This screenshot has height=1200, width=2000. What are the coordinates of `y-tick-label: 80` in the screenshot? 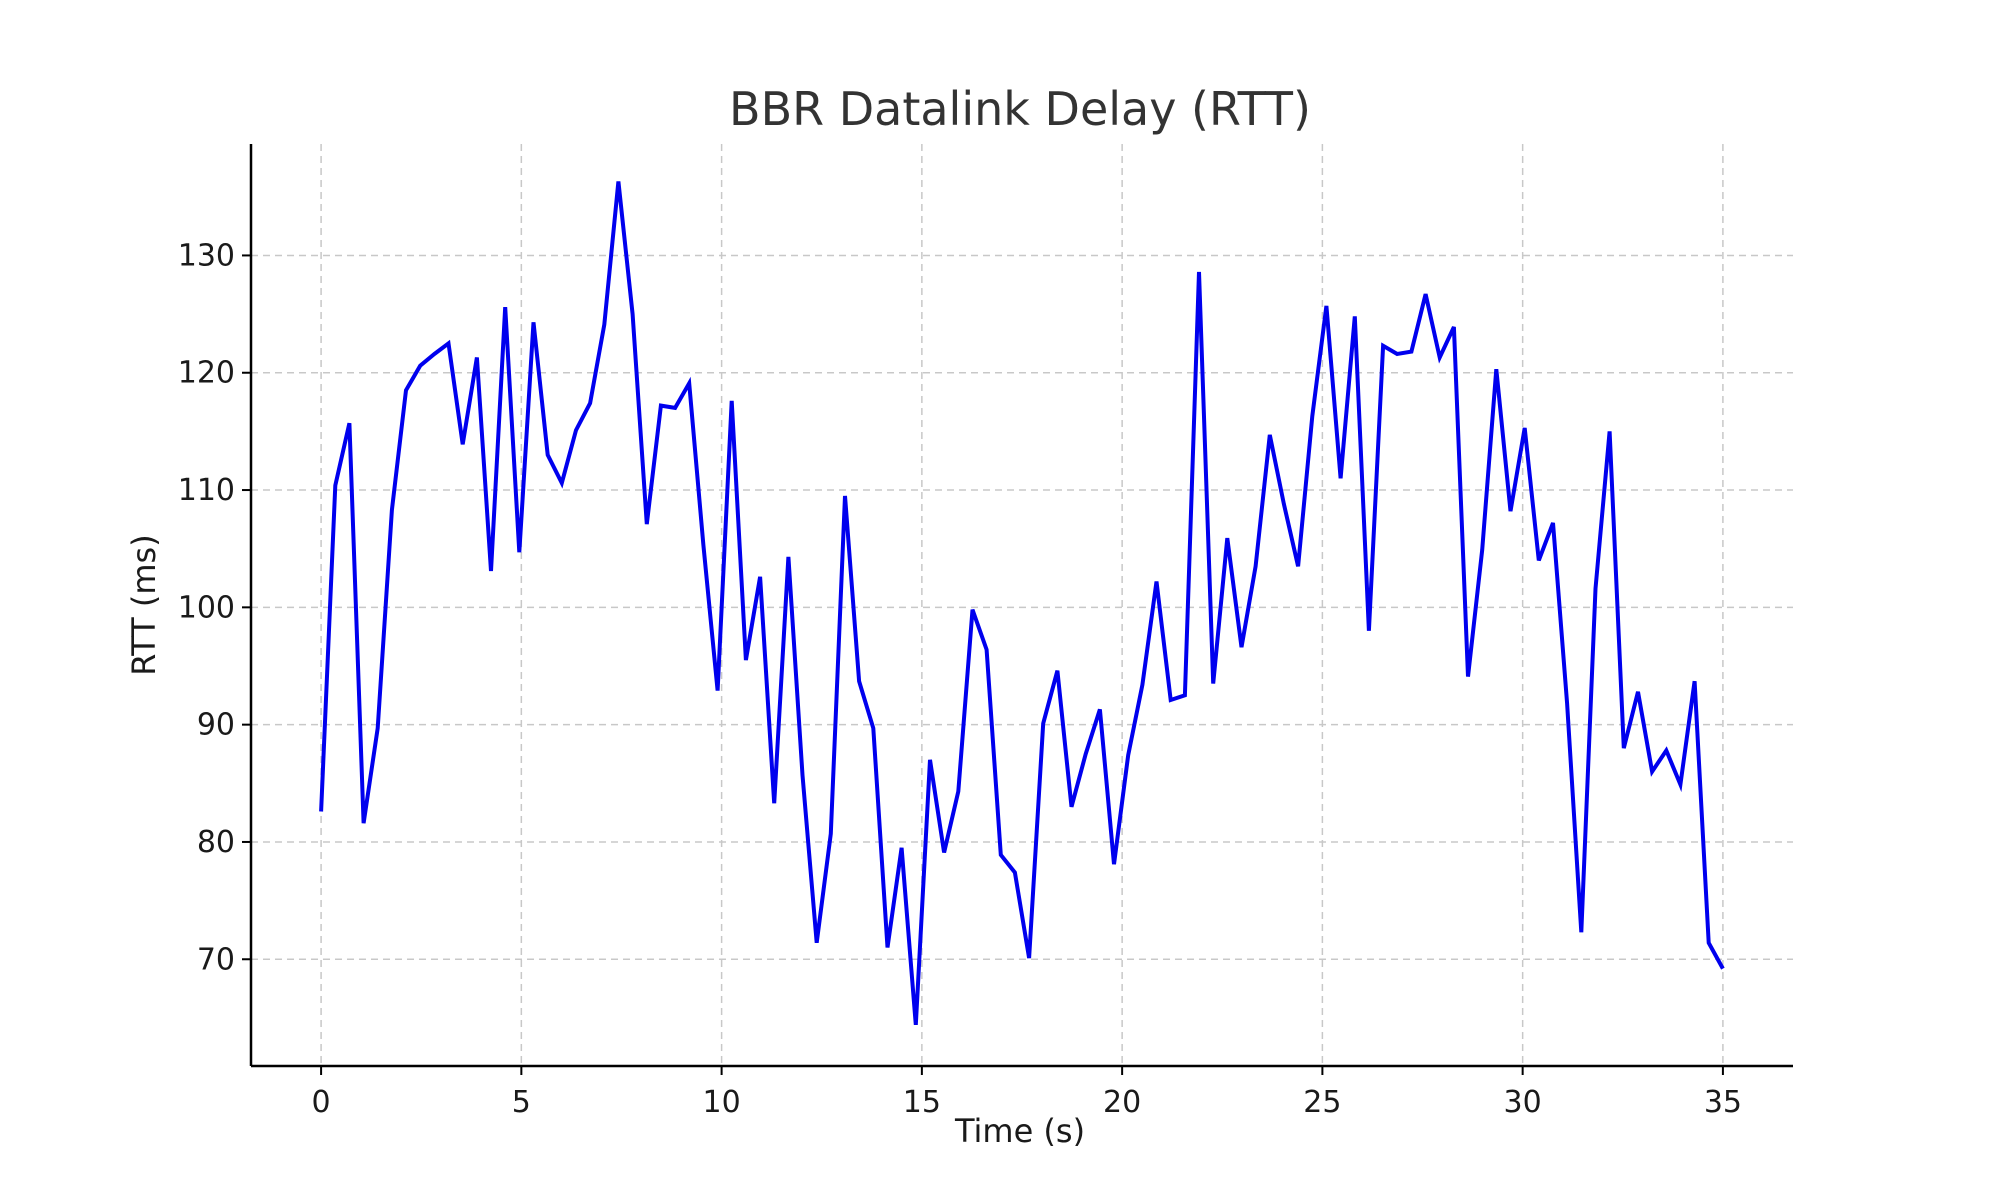 It's located at (216, 842).